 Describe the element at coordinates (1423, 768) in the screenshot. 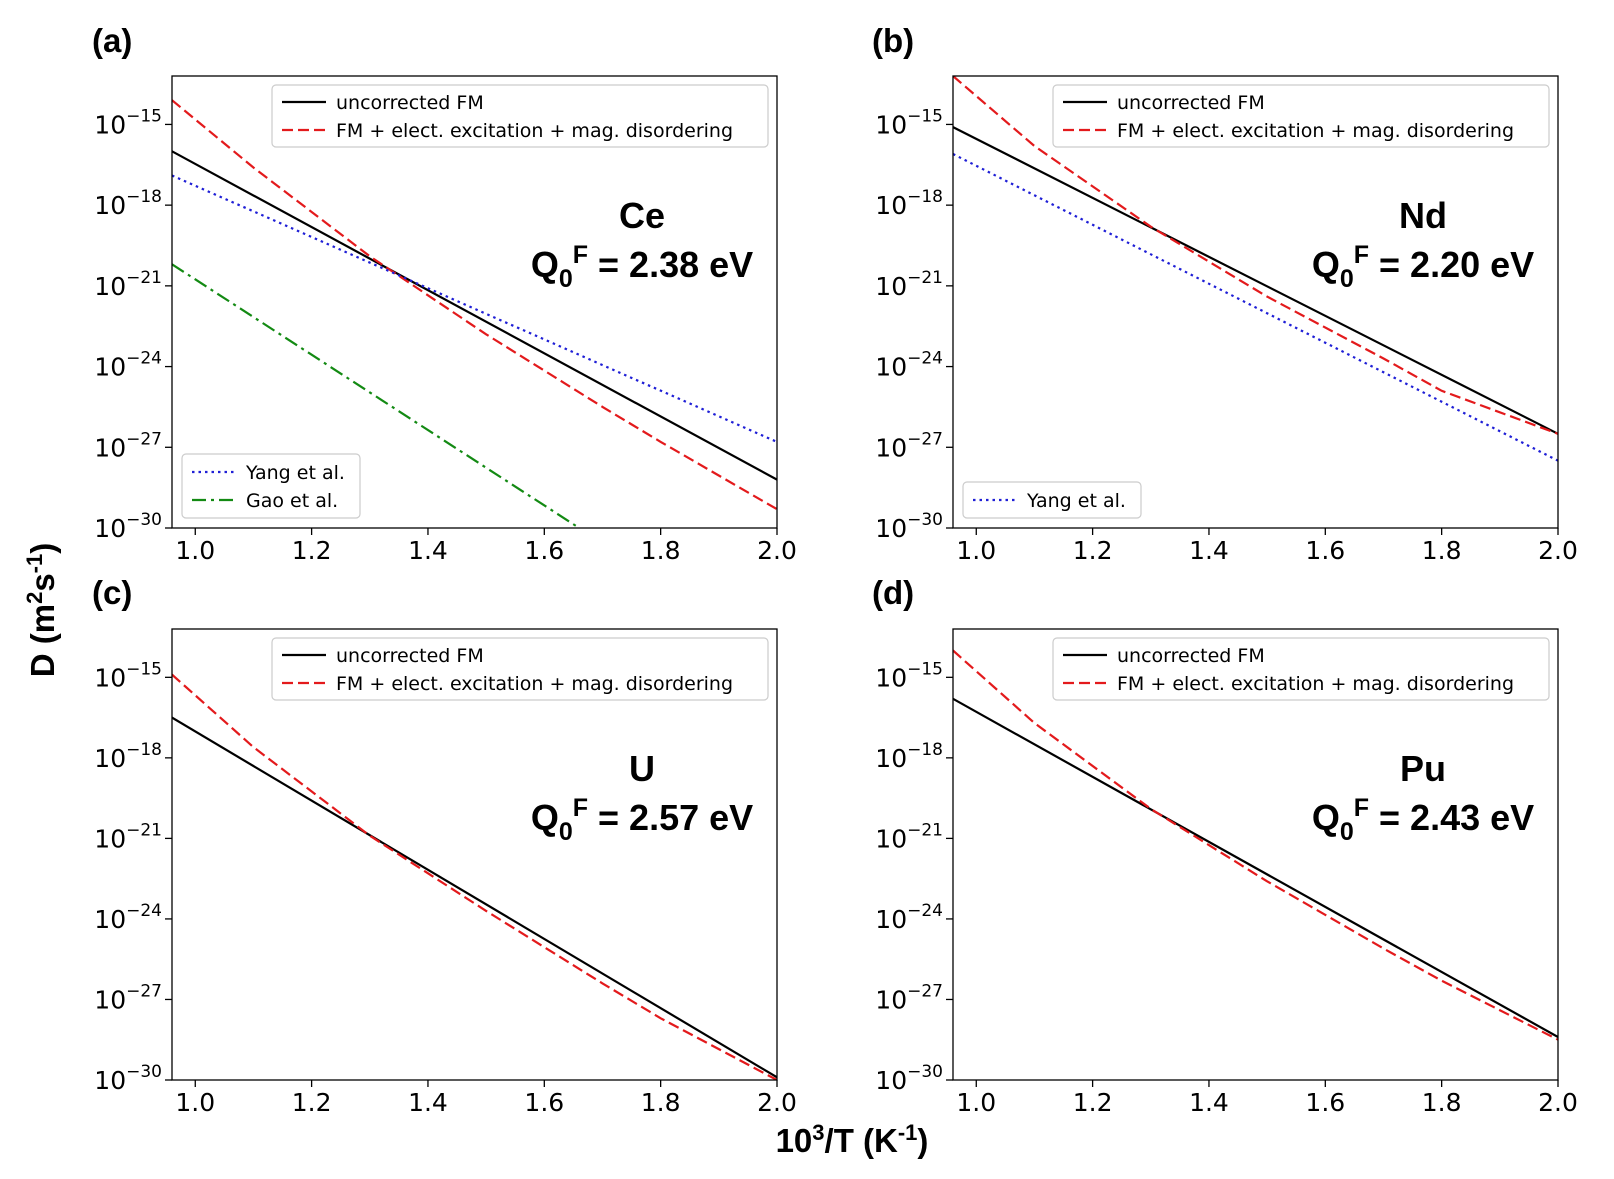

I see `element-annotation: Pu` at that location.